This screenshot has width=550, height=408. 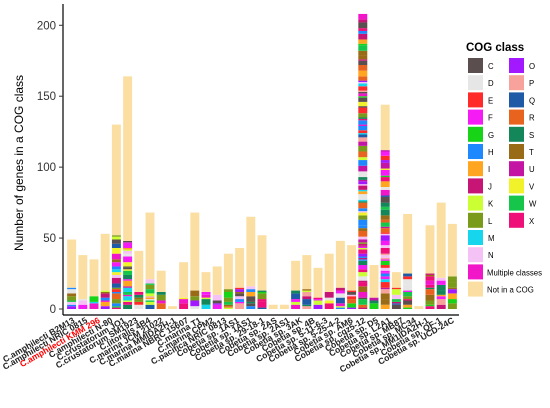 What do you see at coordinates (491, 152) in the screenshot?
I see `legend-label: H` at bounding box center [491, 152].